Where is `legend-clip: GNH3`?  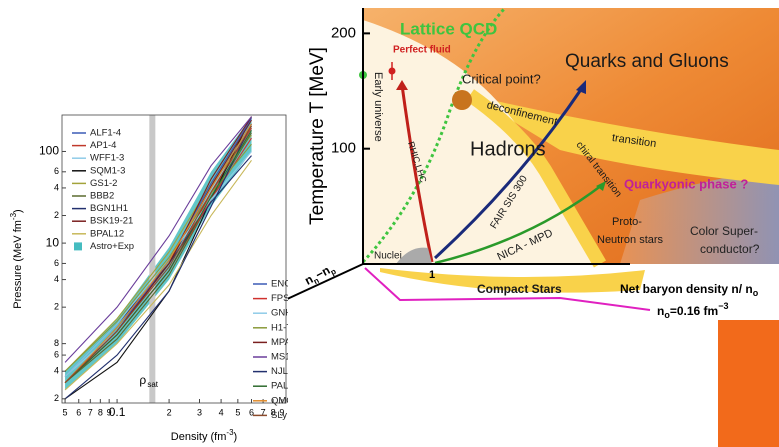
legend-clip: GNH3 is located at coordinates (275, 313).